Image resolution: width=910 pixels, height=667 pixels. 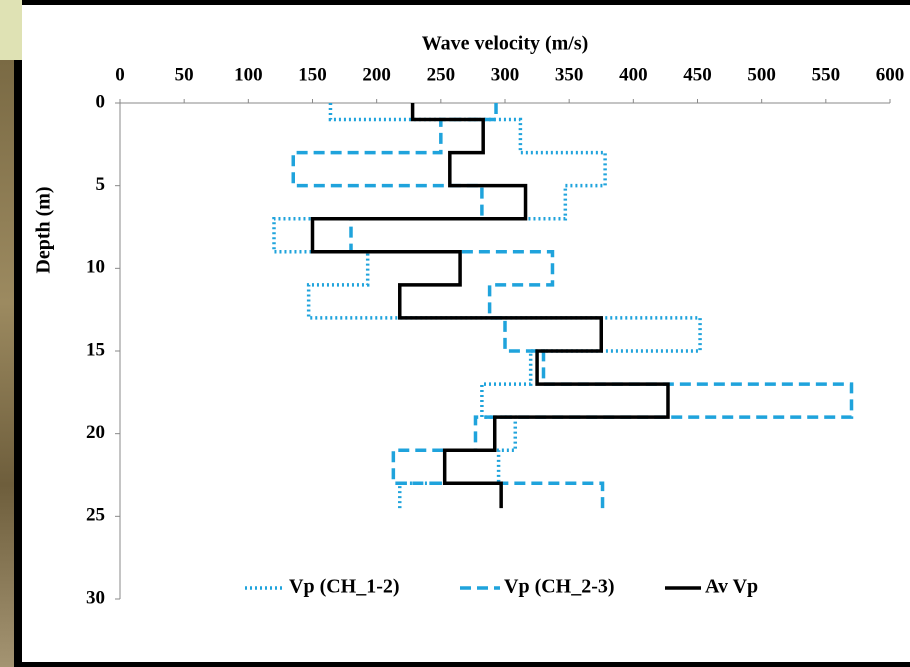 What do you see at coordinates (569, 74) in the screenshot?
I see `x-tick-label: 350` at bounding box center [569, 74].